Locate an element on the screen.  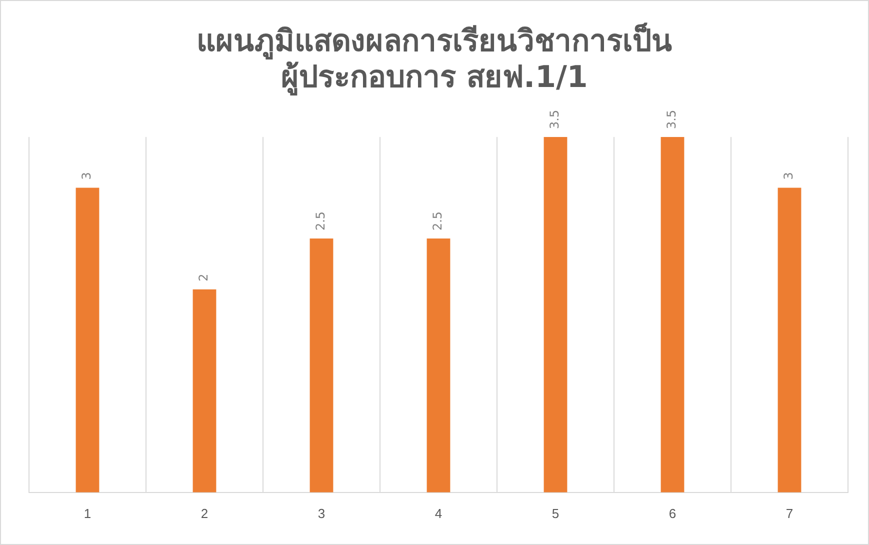
x-tick-label: 1 is located at coordinates (88, 513).